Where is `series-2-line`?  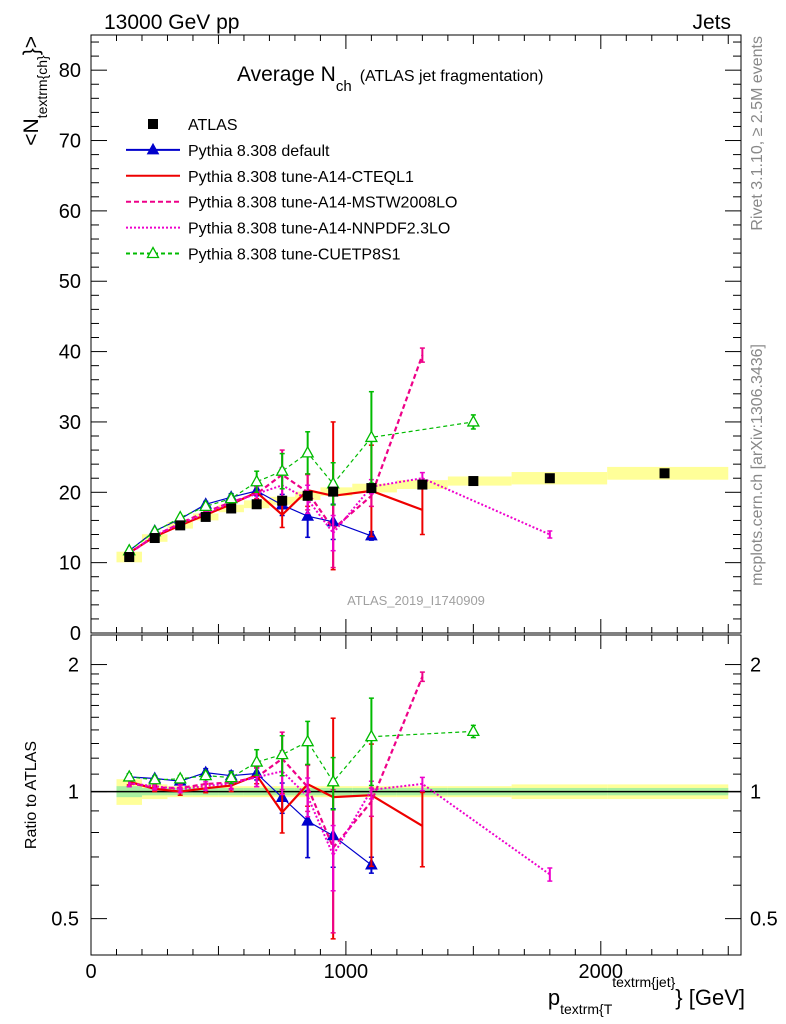
series-2-line is located at coordinates (276, 454).